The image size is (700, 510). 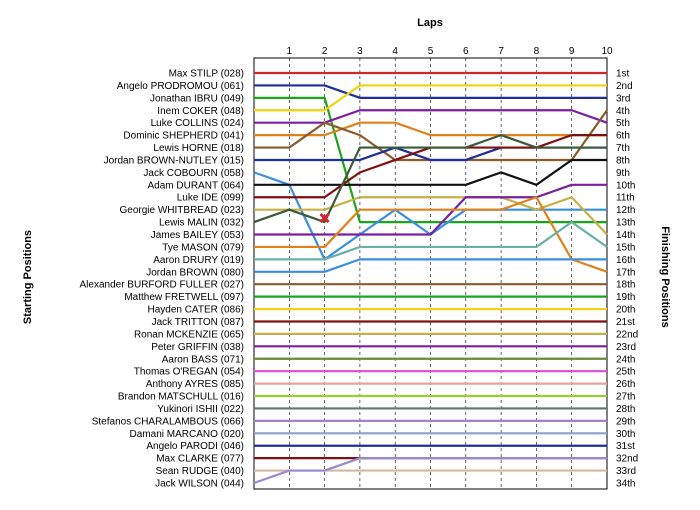 What do you see at coordinates (189, 334) in the screenshot?
I see `start-position-label: Ronan MCKENZIE (065)` at bounding box center [189, 334].